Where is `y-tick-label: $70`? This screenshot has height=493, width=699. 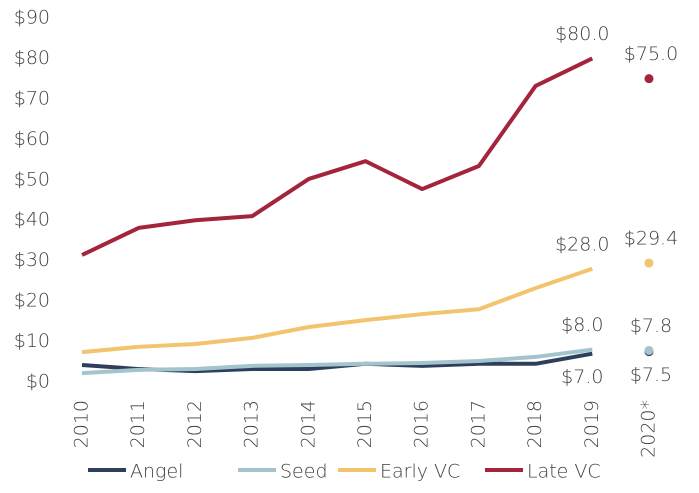 y-tick-label: $70 is located at coordinates (32, 98).